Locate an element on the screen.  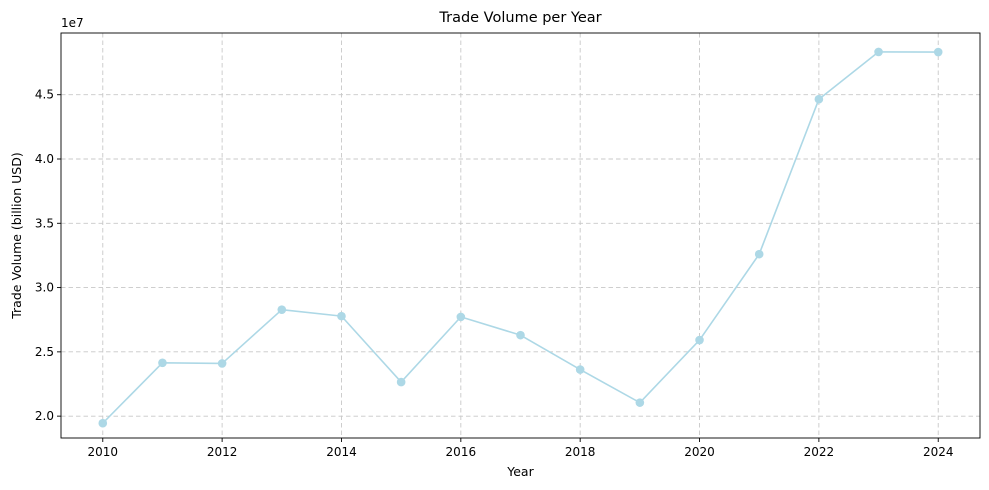
x-tick-label: 2012 is located at coordinates (222, 452).